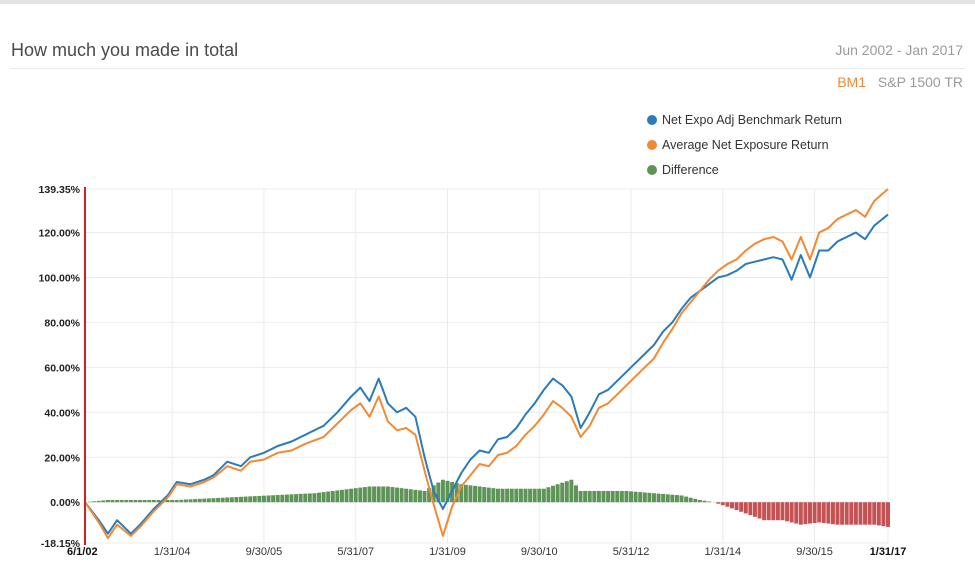  What do you see at coordinates (60, 190) in the screenshot?
I see `y-tick-label: 139.35%` at bounding box center [60, 190].